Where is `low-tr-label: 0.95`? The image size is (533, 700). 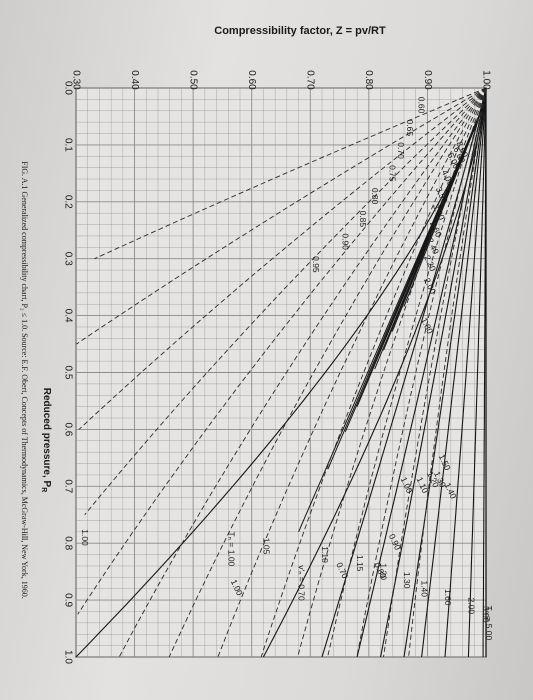 low-tr-label: 0.95 is located at coordinates (316, 264).